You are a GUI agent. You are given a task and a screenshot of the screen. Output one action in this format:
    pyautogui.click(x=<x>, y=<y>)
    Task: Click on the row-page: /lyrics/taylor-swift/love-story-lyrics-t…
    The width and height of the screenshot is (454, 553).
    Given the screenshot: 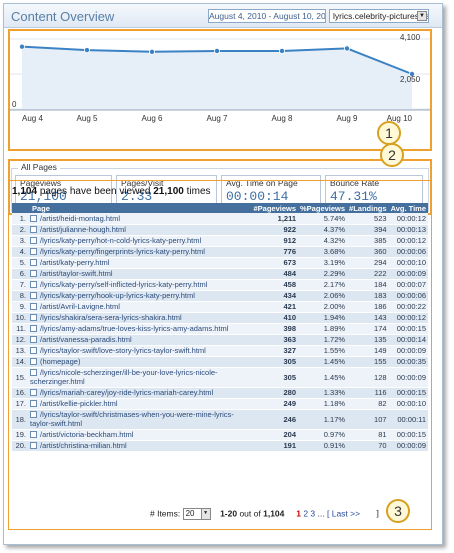 What is the action you would take?
    pyautogui.click(x=140, y=351)
    